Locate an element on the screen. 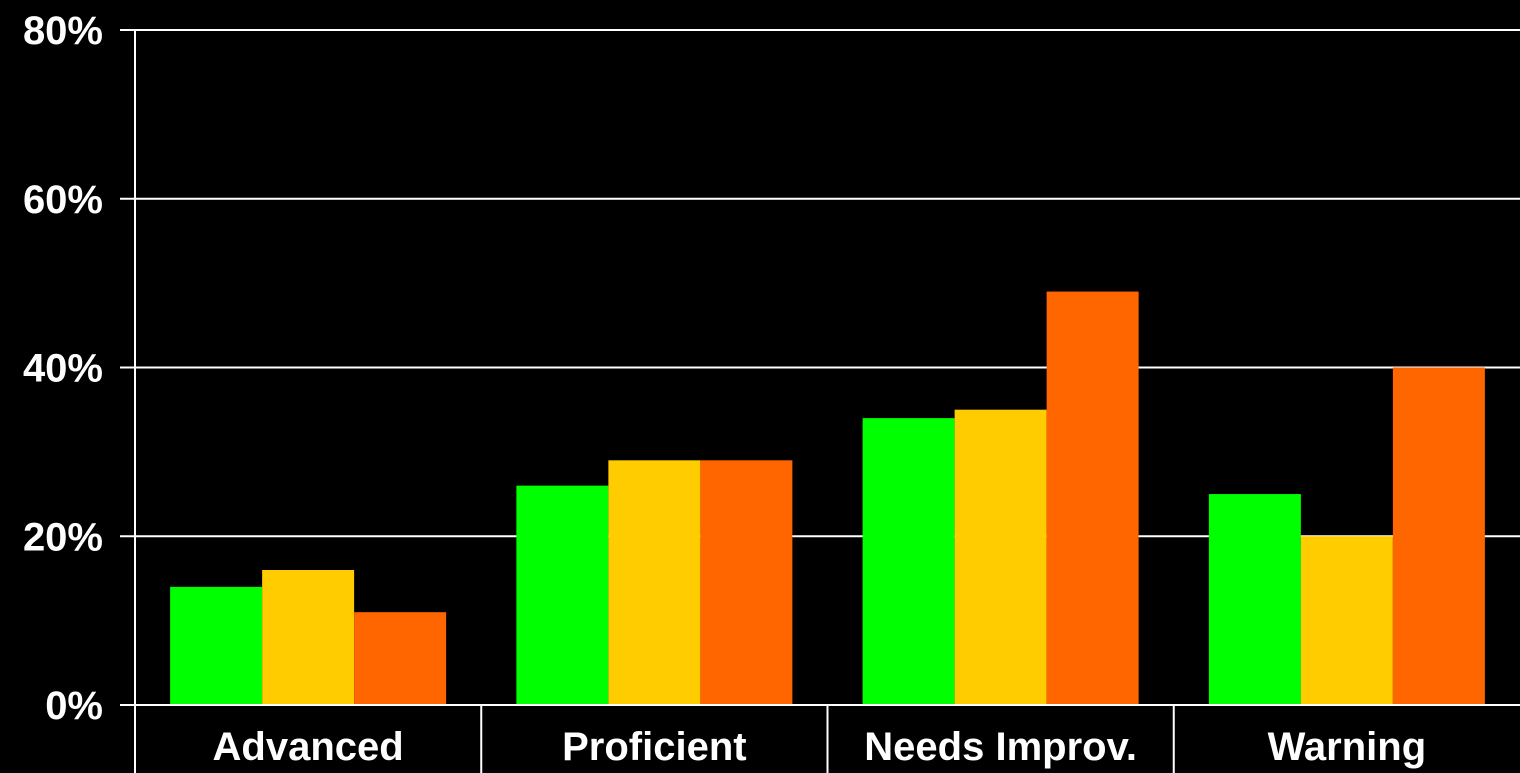  x-category-label: Needs Improv. is located at coordinates (1000, 747).